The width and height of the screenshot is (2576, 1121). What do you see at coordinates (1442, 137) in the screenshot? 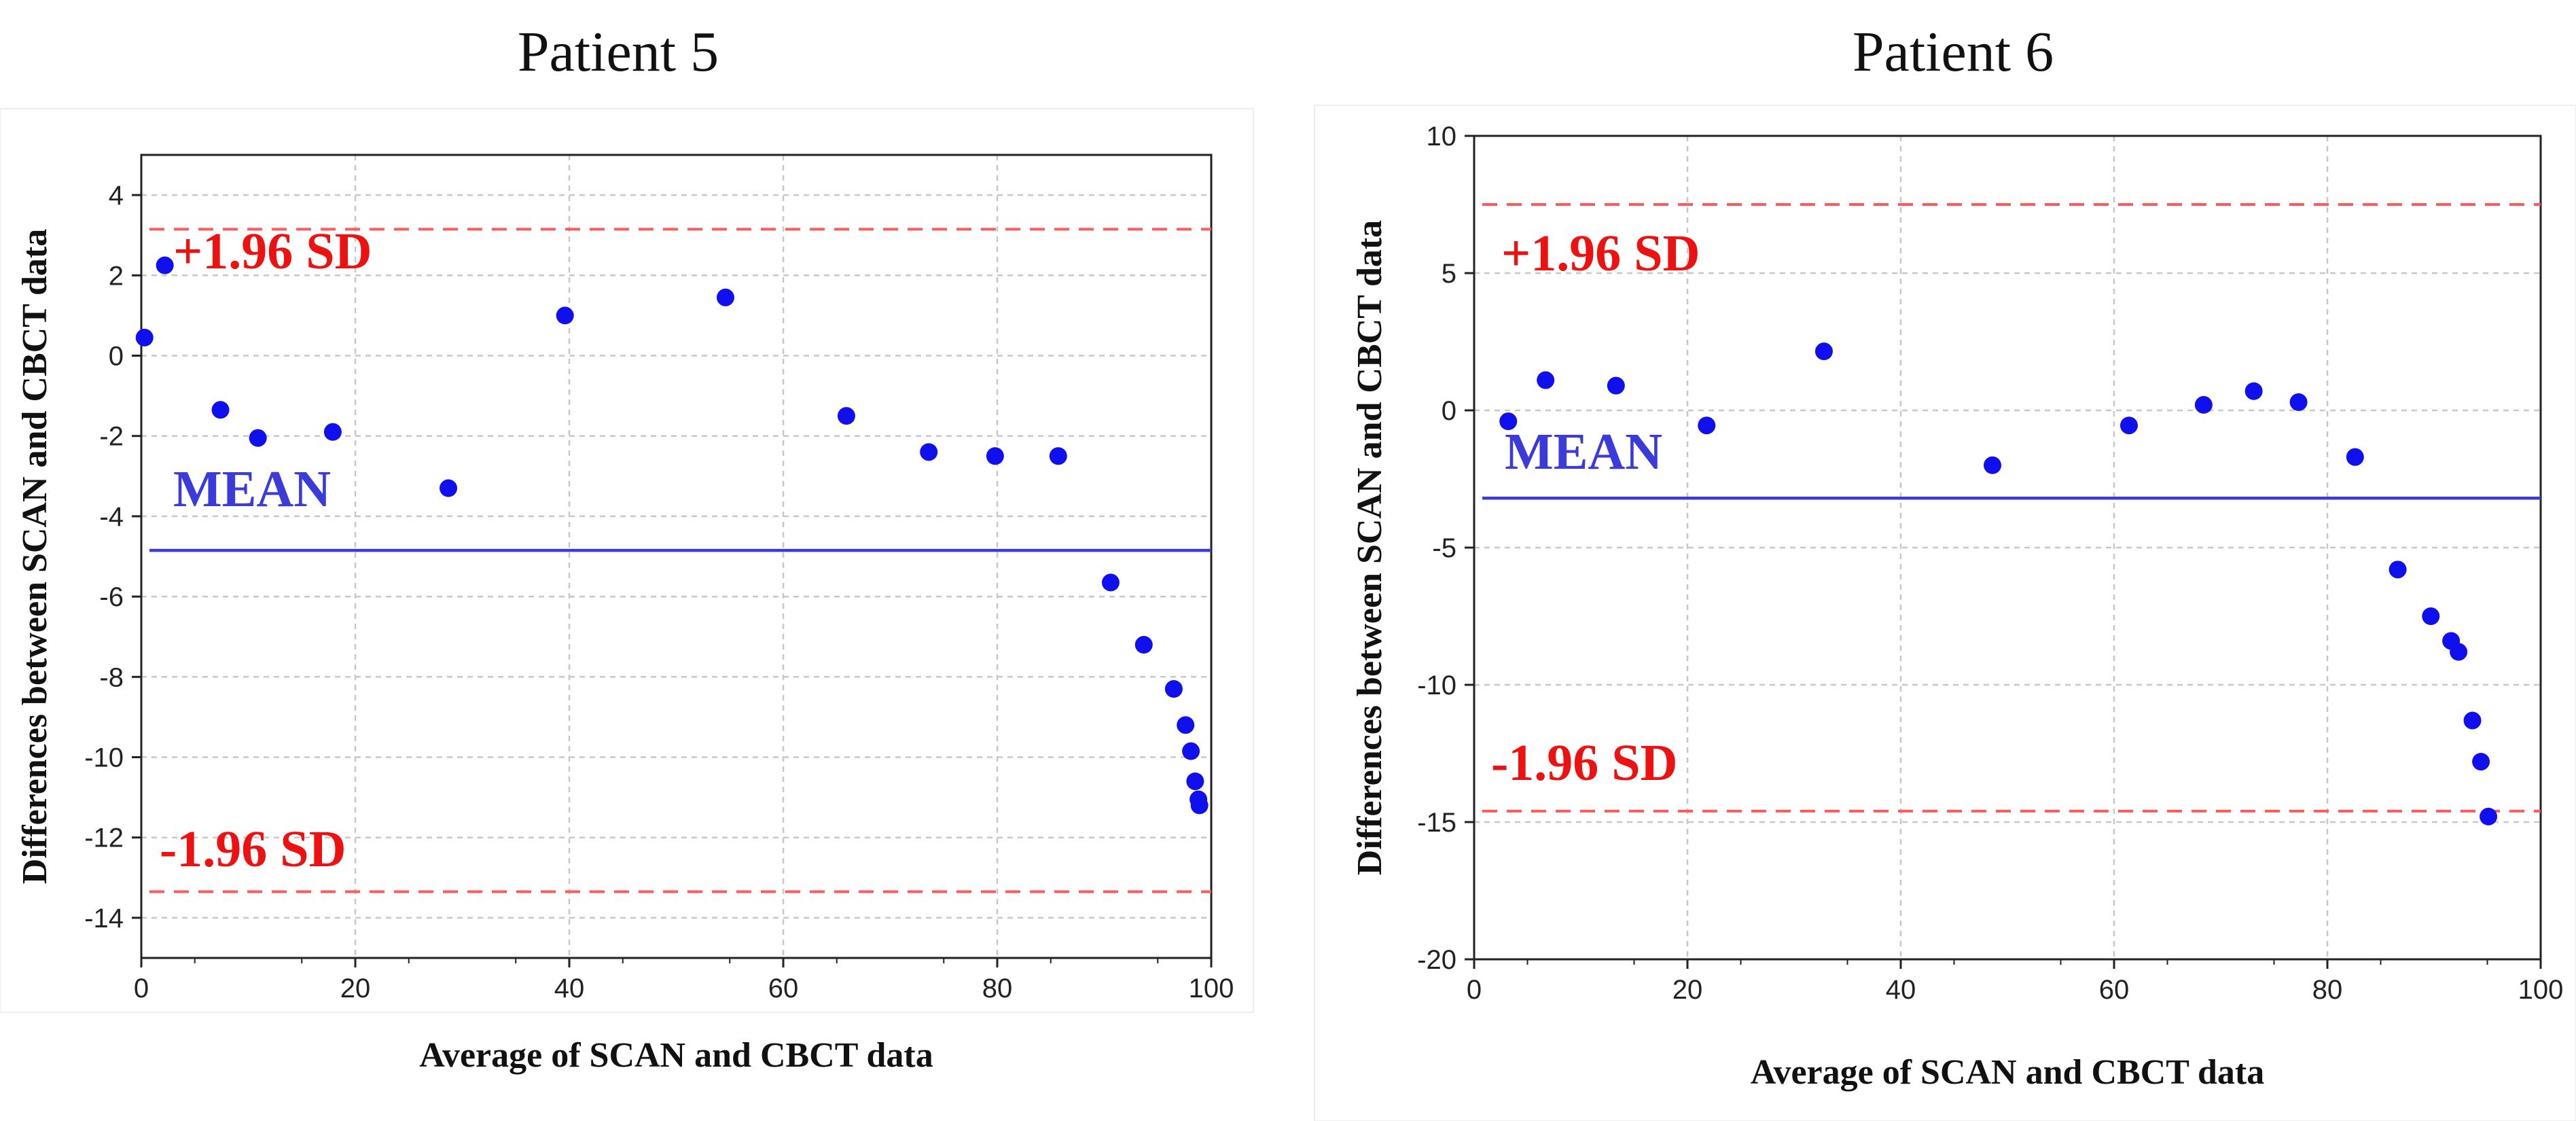
I see `y-tick-label: 10` at bounding box center [1442, 137].